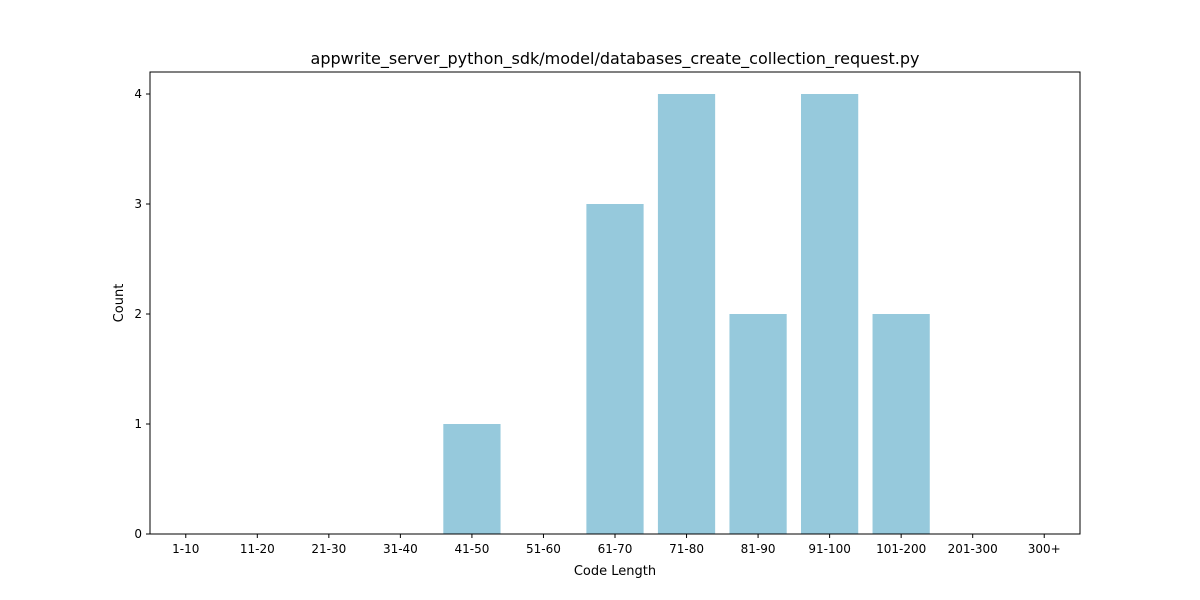  Describe the element at coordinates (686, 549) in the screenshot. I see `x-tick-label: 71-80` at that location.